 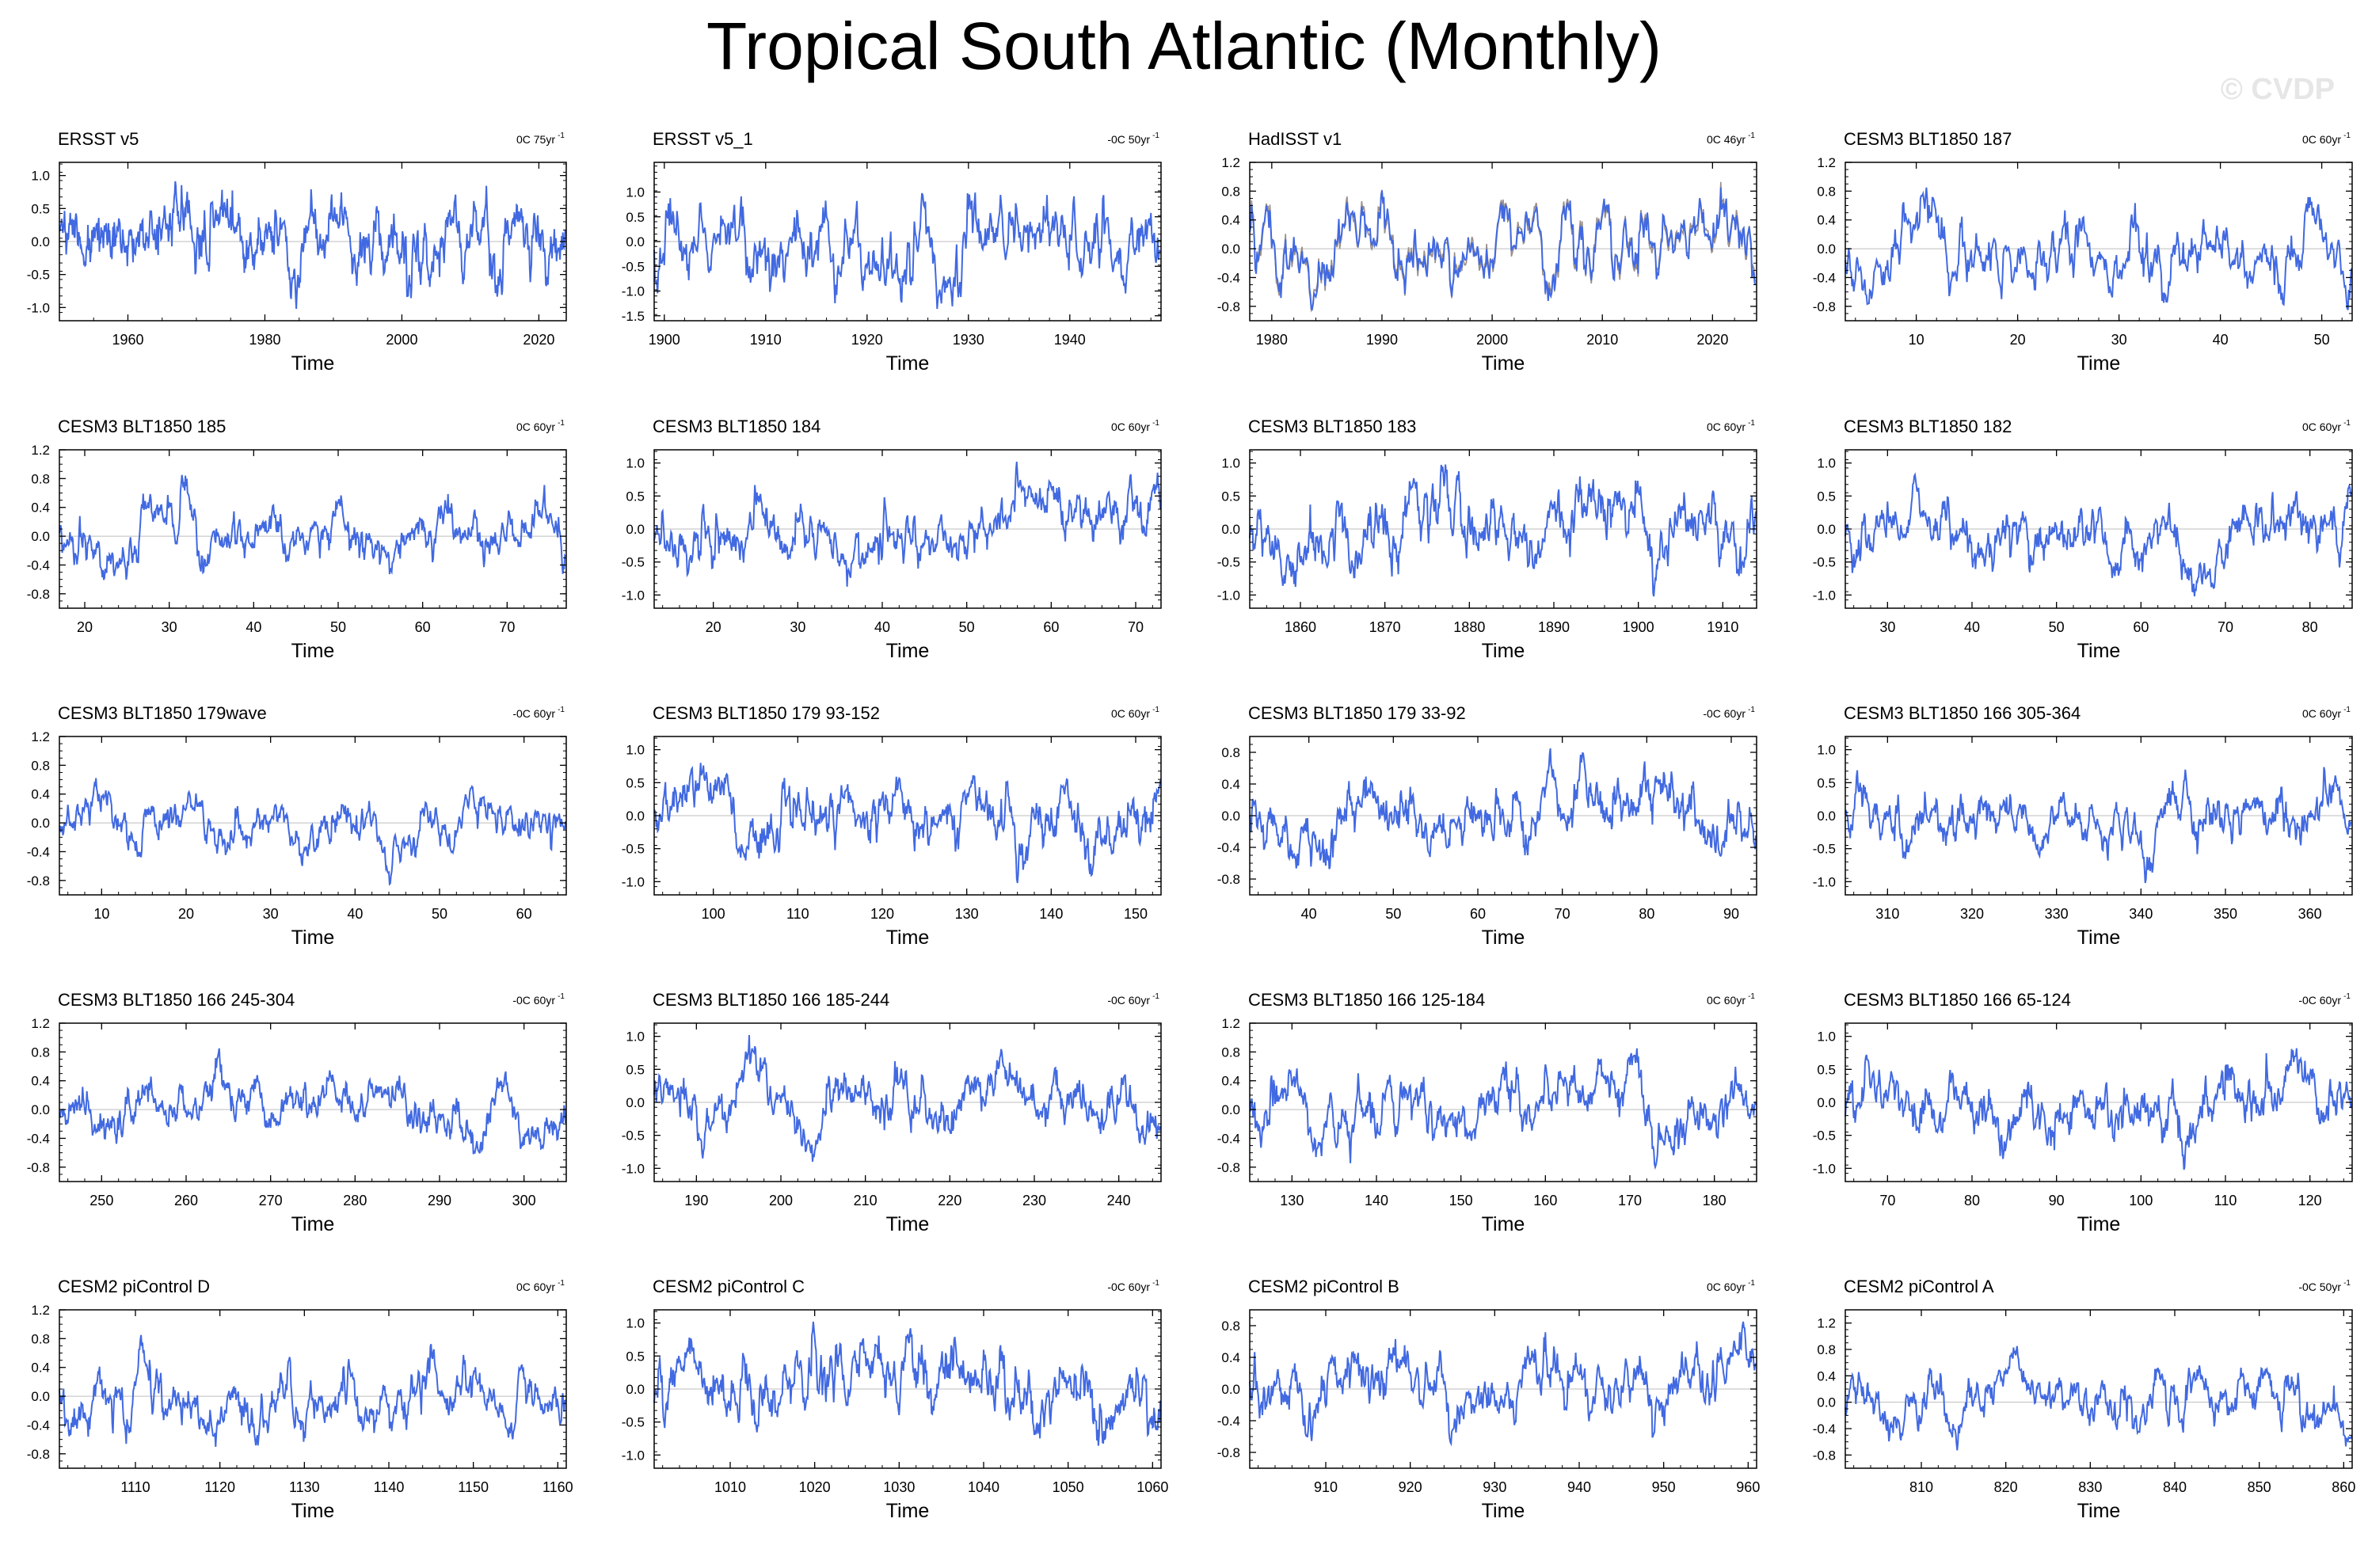 I want to click on x-tick-label: 150, so click(x=1461, y=1200).